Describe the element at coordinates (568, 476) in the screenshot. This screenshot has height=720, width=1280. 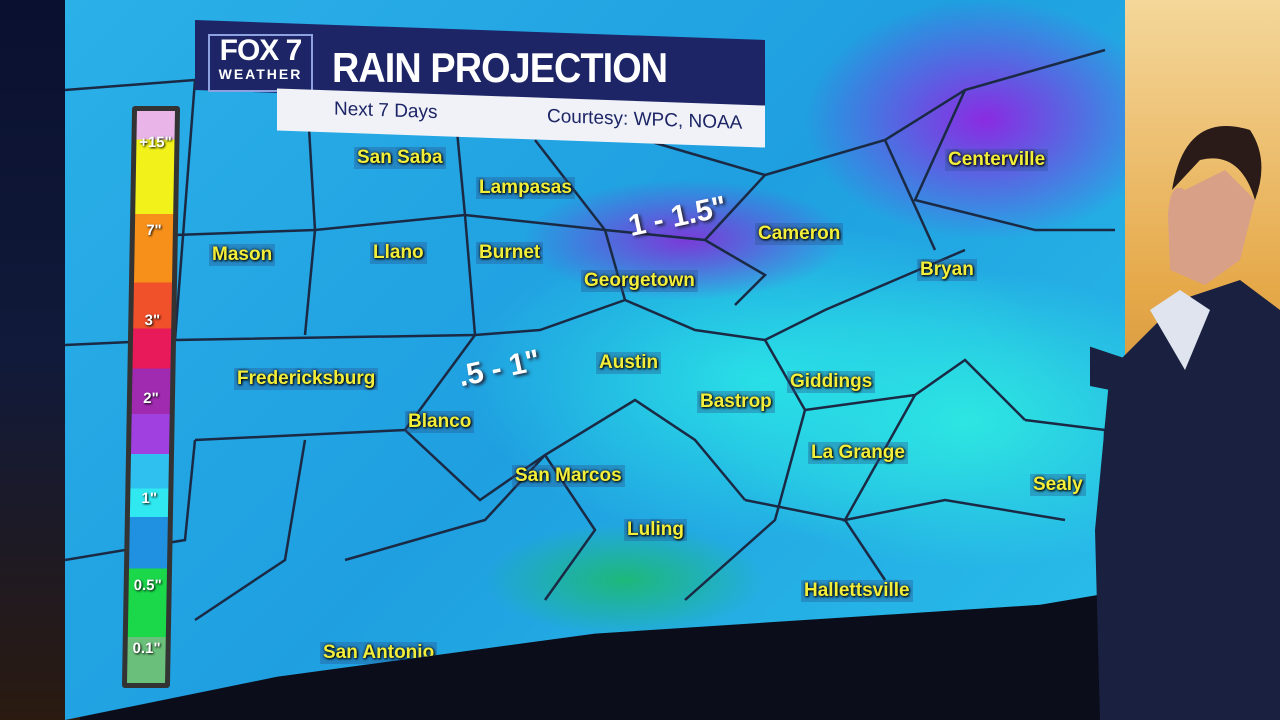
I see `city-label: San Marcos` at that location.